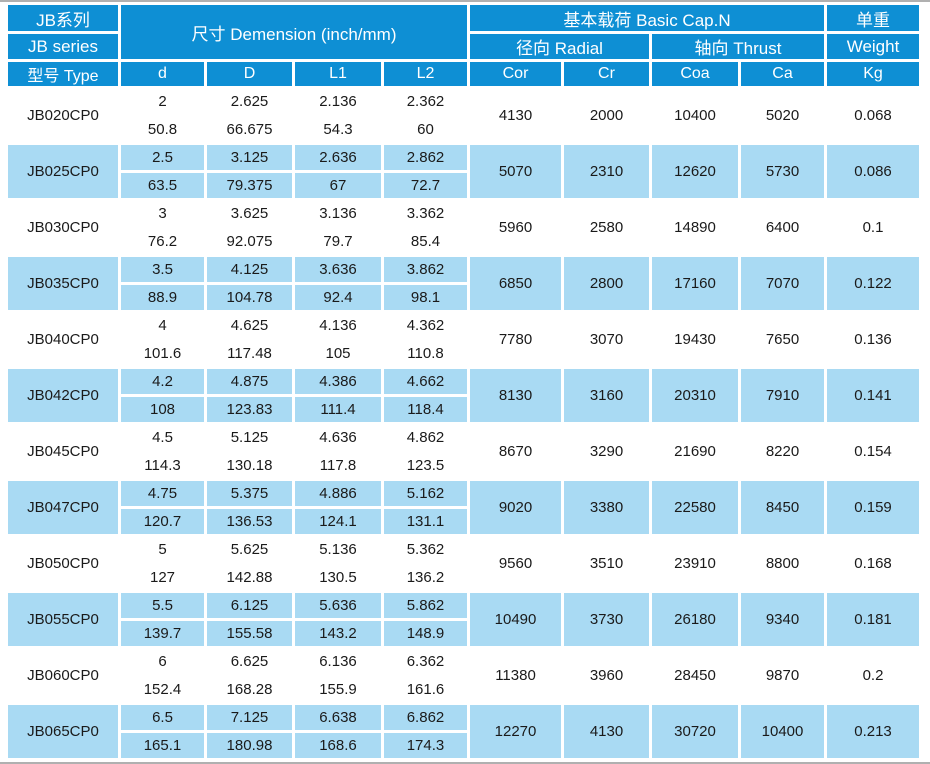  Describe the element at coordinates (249, 605) in the screenshot. I see `dim-inch-d-cell: 6.125` at that location.